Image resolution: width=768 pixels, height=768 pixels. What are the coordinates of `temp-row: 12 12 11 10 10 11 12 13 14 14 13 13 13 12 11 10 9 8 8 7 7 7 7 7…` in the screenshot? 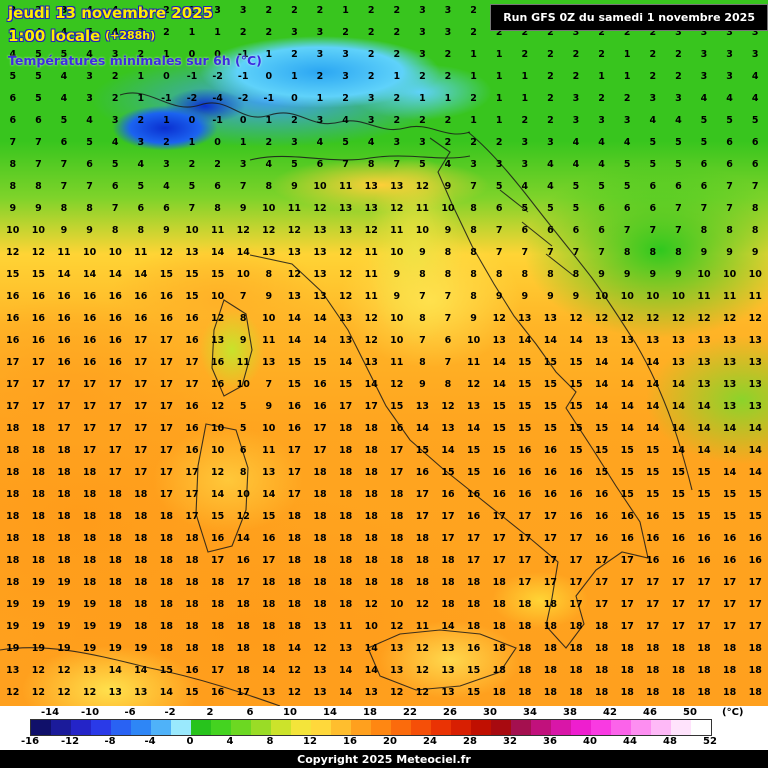 It's located at (384, 253).